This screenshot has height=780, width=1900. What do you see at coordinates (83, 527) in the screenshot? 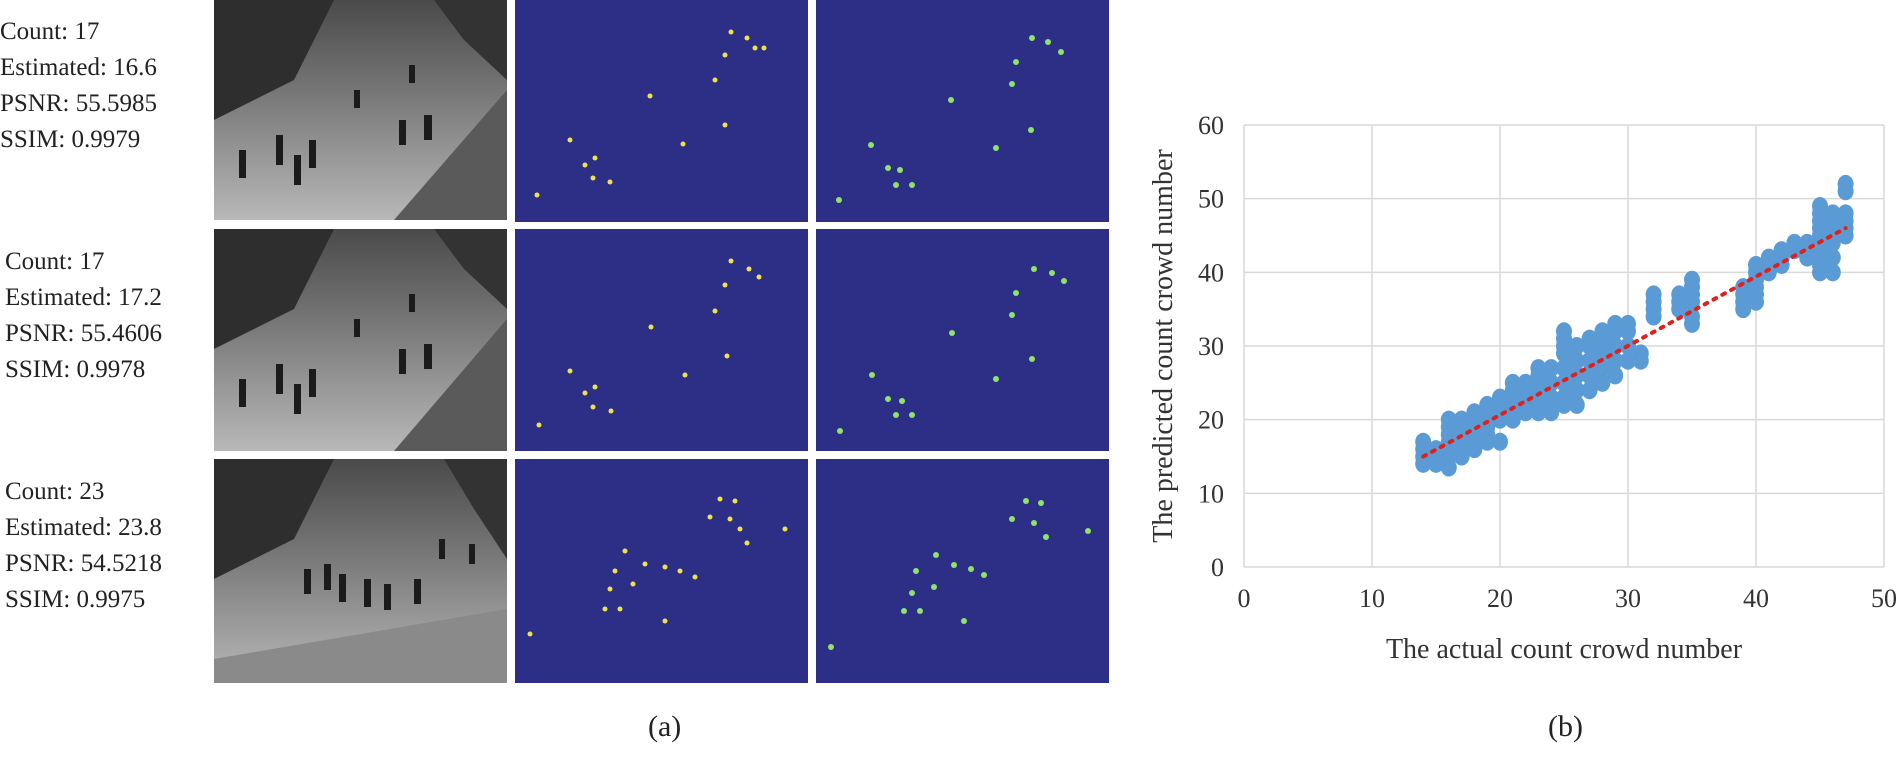
I see `estimated-label: Estimated: 23.8` at bounding box center [83, 527].